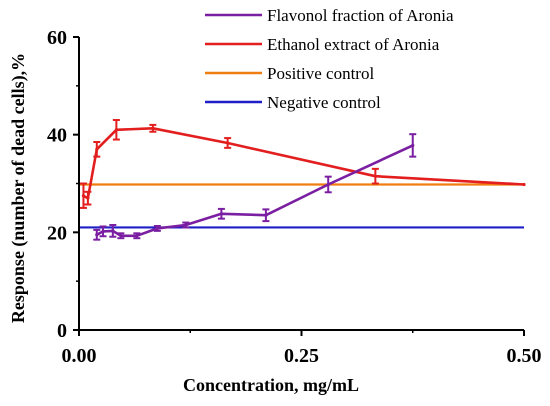 This screenshot has height=406, width=550. Describe the element at coordinates (271, 385) in the screenshot. I see `x-axis-title: Concentration, mg/mL` at that location.